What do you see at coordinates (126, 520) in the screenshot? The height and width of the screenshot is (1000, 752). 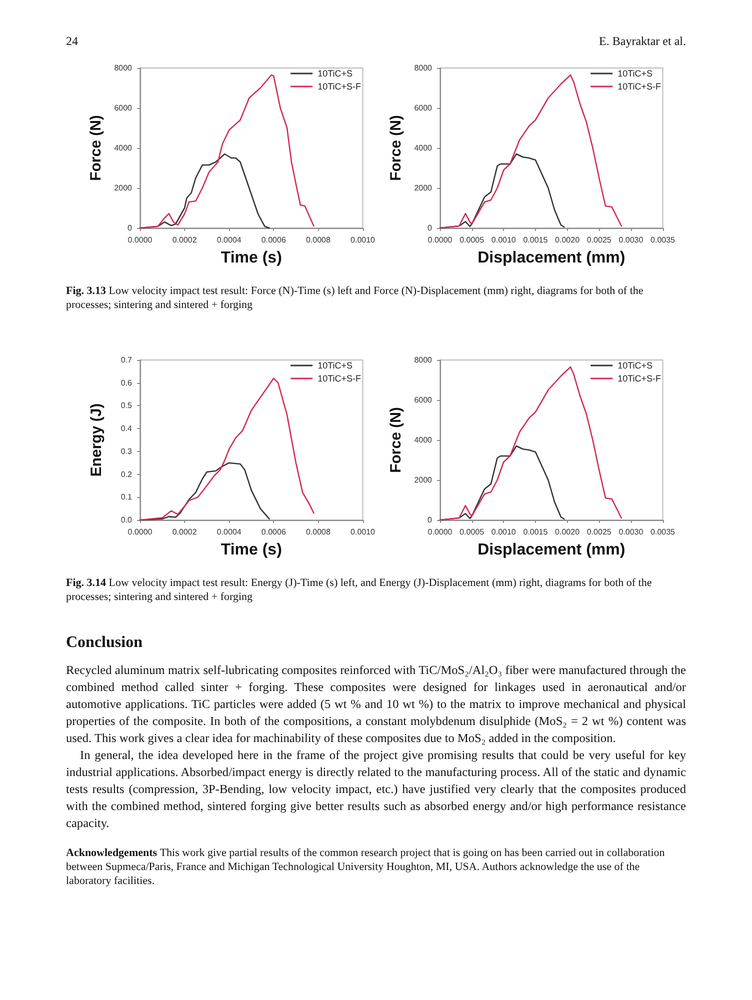 I see `y-tick-label: 0.0` at bounding box center [126, 520].